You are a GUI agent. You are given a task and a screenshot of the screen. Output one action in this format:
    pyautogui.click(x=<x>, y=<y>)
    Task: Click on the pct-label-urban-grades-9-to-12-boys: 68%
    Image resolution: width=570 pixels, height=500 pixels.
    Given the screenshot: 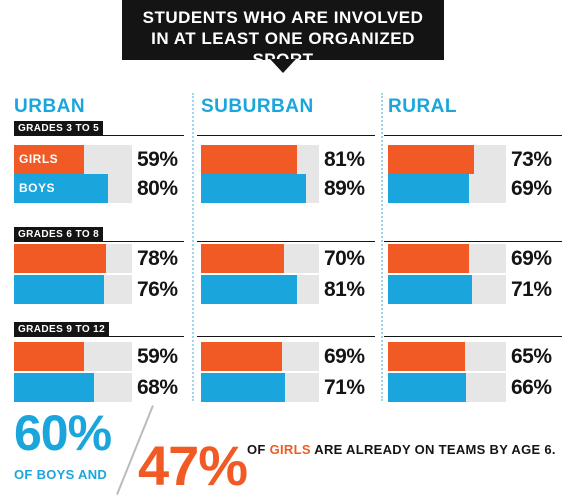 What is the action you would take?
    pyautogui.click(x=157, y=387)
    